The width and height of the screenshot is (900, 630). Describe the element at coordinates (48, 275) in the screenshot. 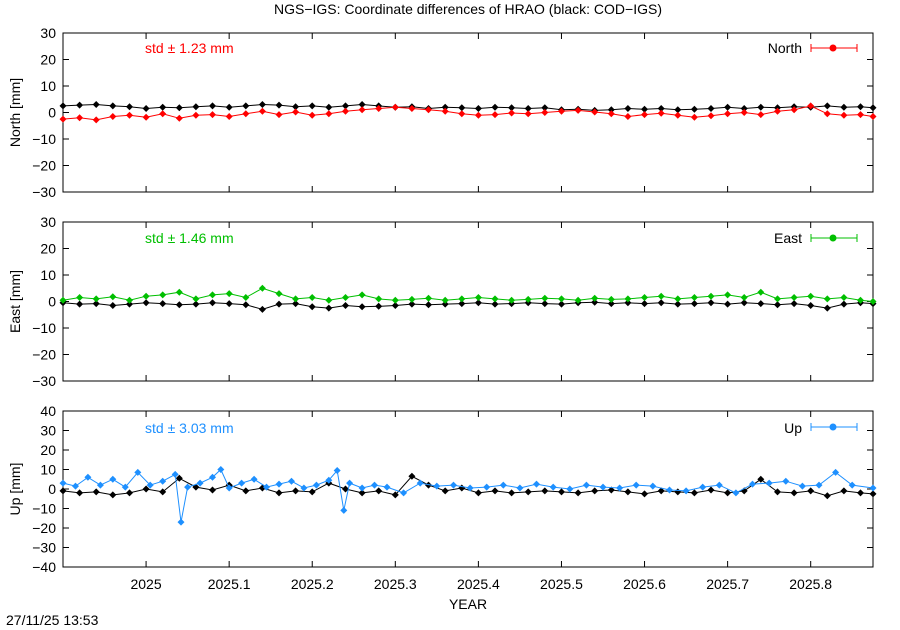

I see `y-tick-label: 10` at that location.